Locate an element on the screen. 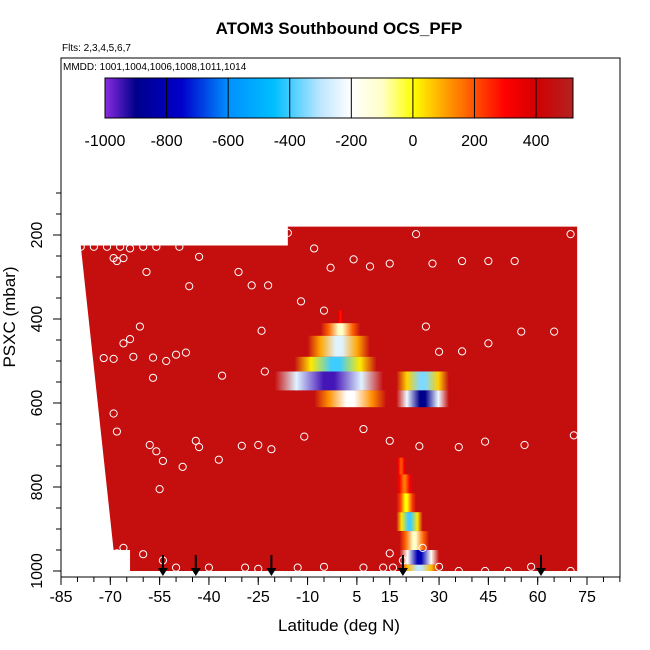 The width and height of the screenshot is (650, 650). colorbar-tick-label: -400 is located at coordinates (290, 141).